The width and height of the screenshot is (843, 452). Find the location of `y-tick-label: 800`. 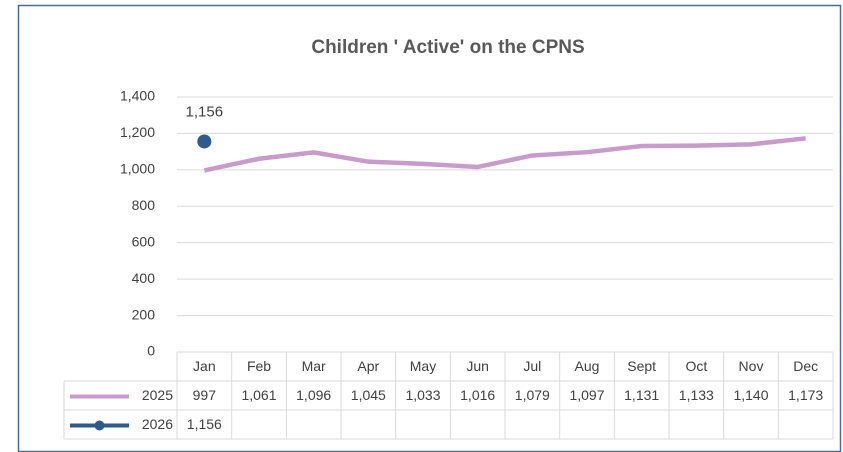

y-tick-label: 800 is located at coordinates (144, 205).